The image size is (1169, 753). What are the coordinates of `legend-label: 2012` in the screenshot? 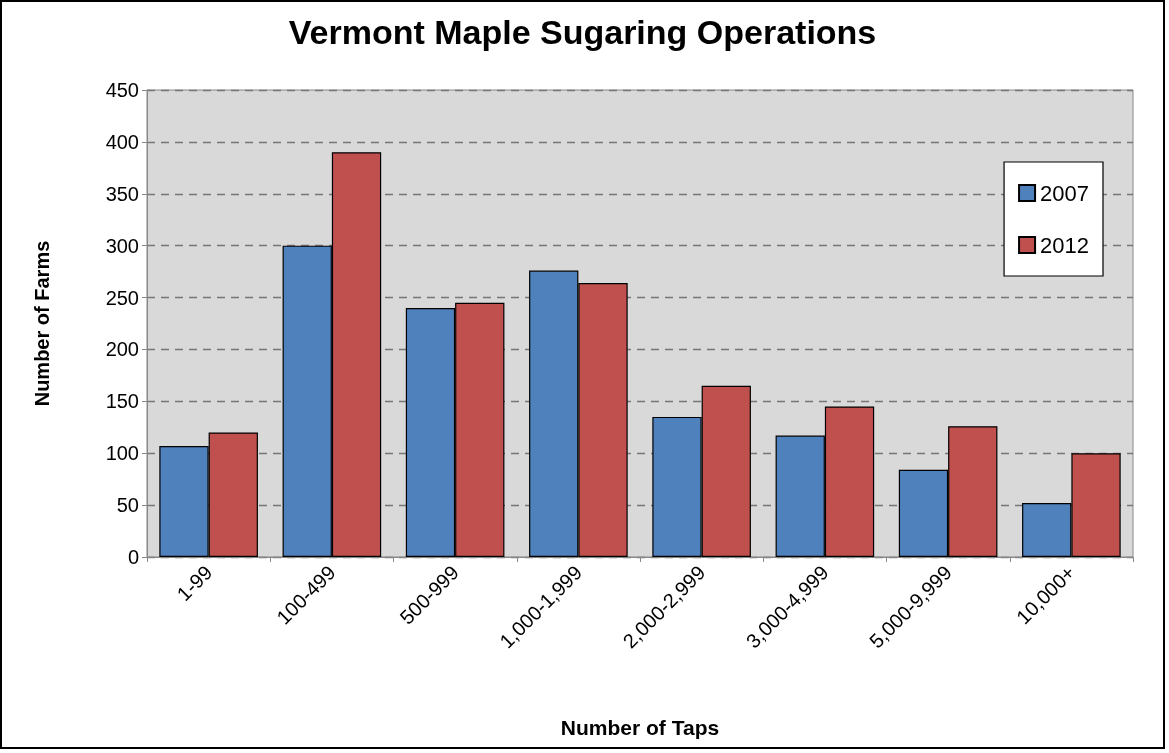 It's located at (1065, 245).